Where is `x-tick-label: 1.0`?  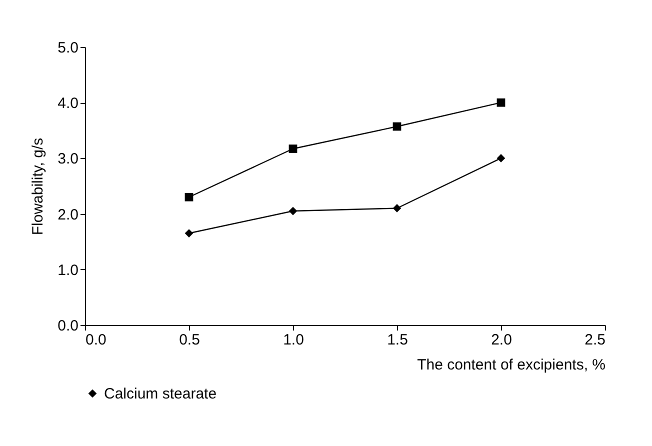
x-tick-label: 1.0 is located at coordinates (293, 340).